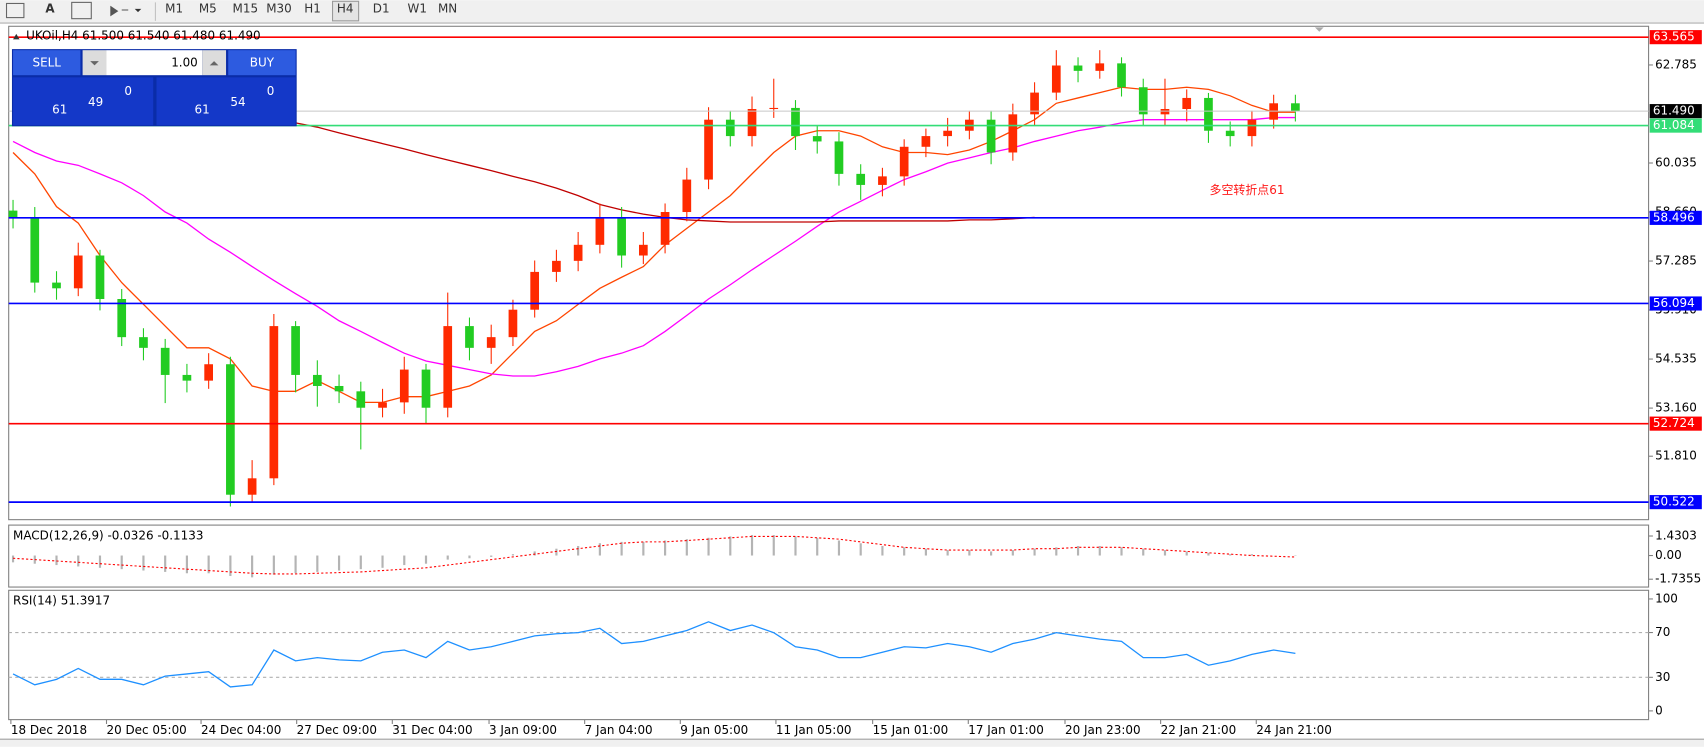 Image resolution: width=1704 pixels, height=747 pixels. I want to click on timeframe-button: M5, so click(208, 8).